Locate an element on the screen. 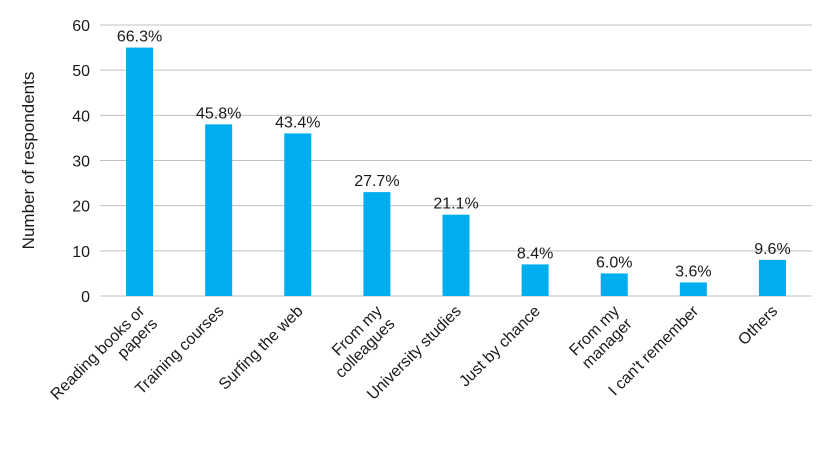 This screenshot has height=463, width=830. data-label: 9.6% is located at coordinates (772, 249).